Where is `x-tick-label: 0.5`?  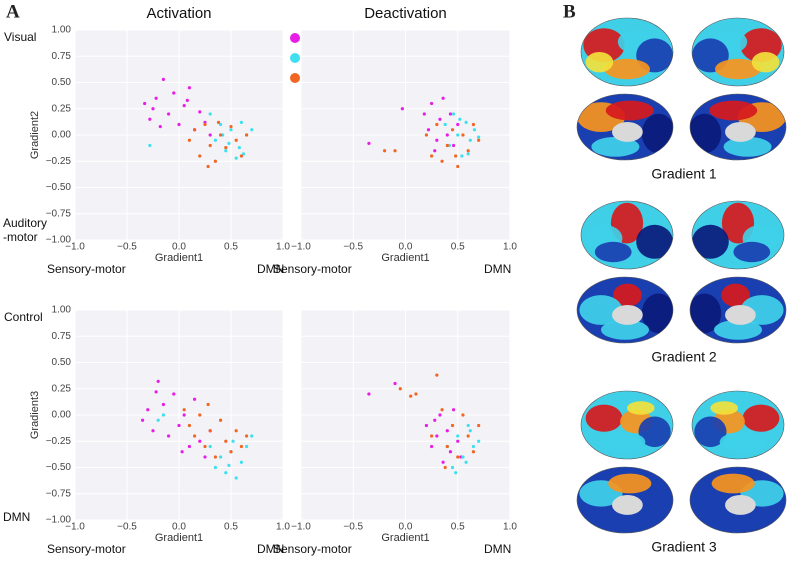 x-tick-label: 0.5 is located at coordinates (458, 247).